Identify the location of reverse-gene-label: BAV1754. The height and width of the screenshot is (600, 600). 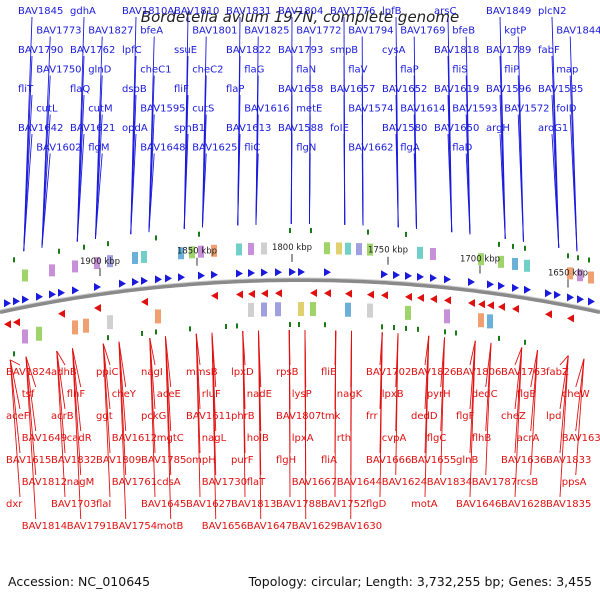
(134, 526).